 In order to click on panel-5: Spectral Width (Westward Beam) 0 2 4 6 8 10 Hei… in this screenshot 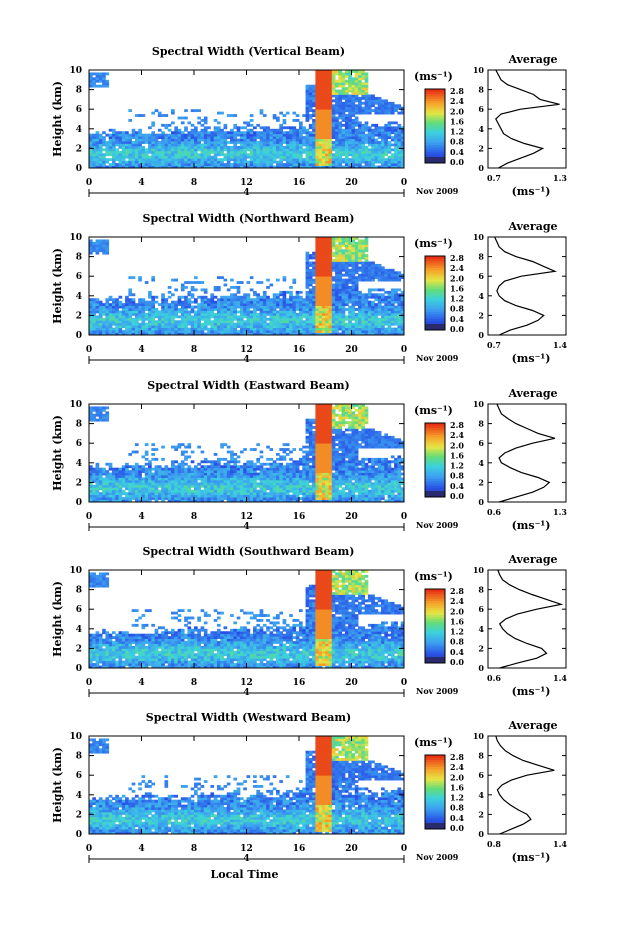, I will do `click(309, 787)`.